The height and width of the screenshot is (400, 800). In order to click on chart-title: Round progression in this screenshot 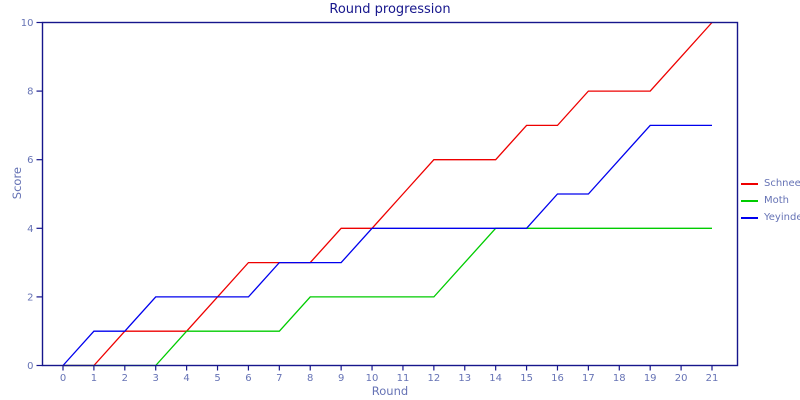, I will do `click(390, 9)`.